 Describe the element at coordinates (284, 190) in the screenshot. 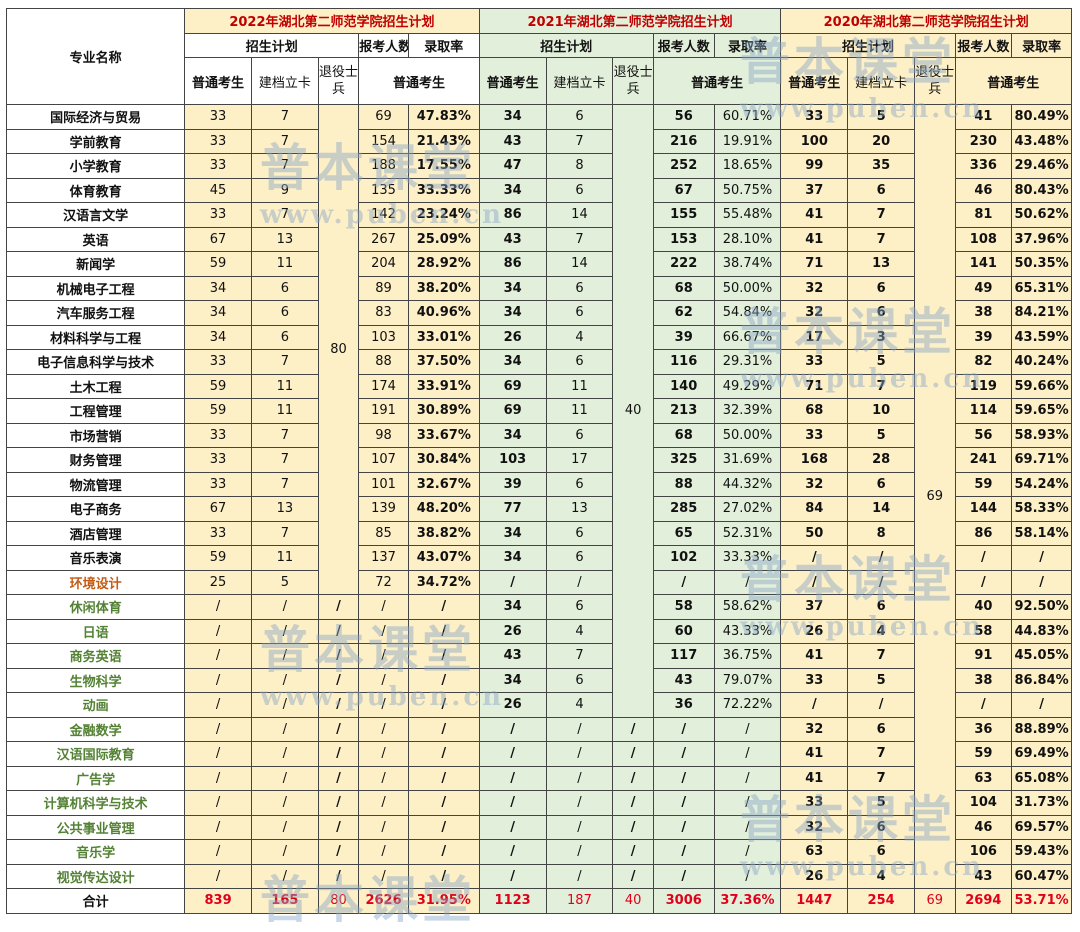

I see `data-cell: 9` at that location.